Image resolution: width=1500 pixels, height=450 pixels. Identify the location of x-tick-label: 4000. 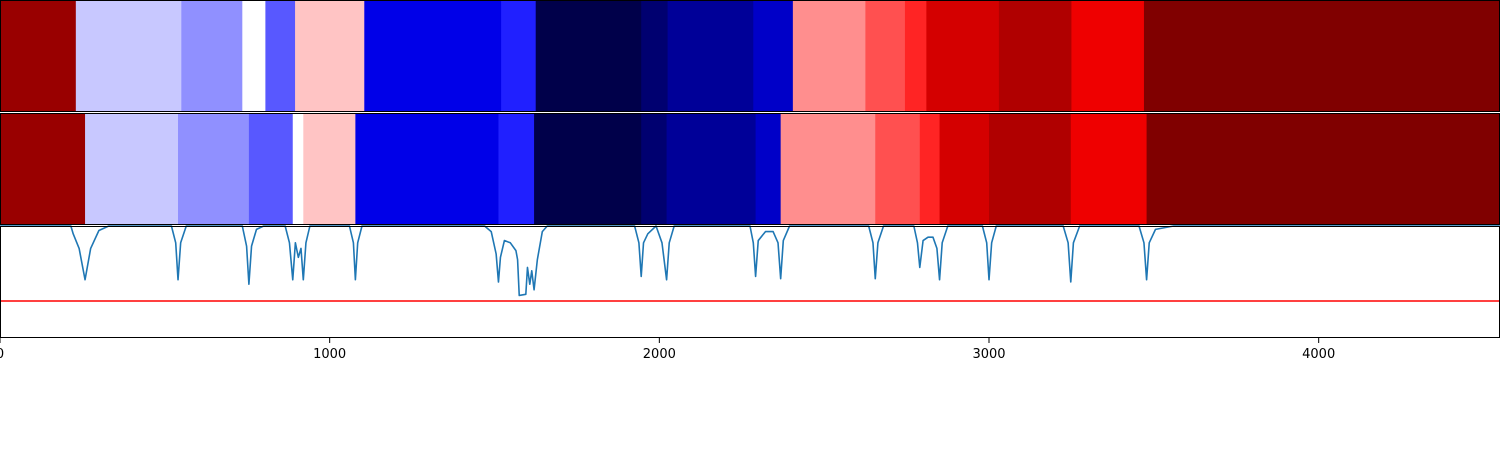
(1318, 354).